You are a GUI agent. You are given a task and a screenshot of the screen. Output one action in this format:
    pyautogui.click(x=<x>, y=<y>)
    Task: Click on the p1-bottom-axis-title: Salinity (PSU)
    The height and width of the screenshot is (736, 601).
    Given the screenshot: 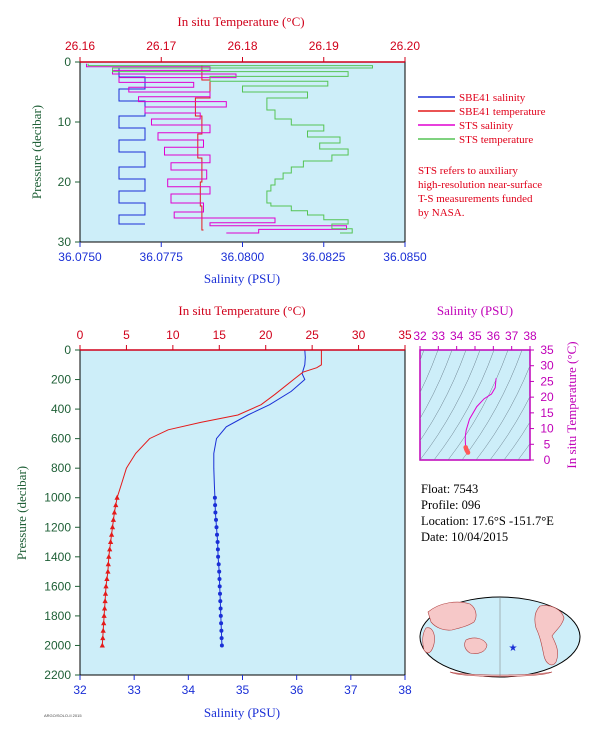 What is the action you would take?
    pyautogui.click(x=242, y=278)
    